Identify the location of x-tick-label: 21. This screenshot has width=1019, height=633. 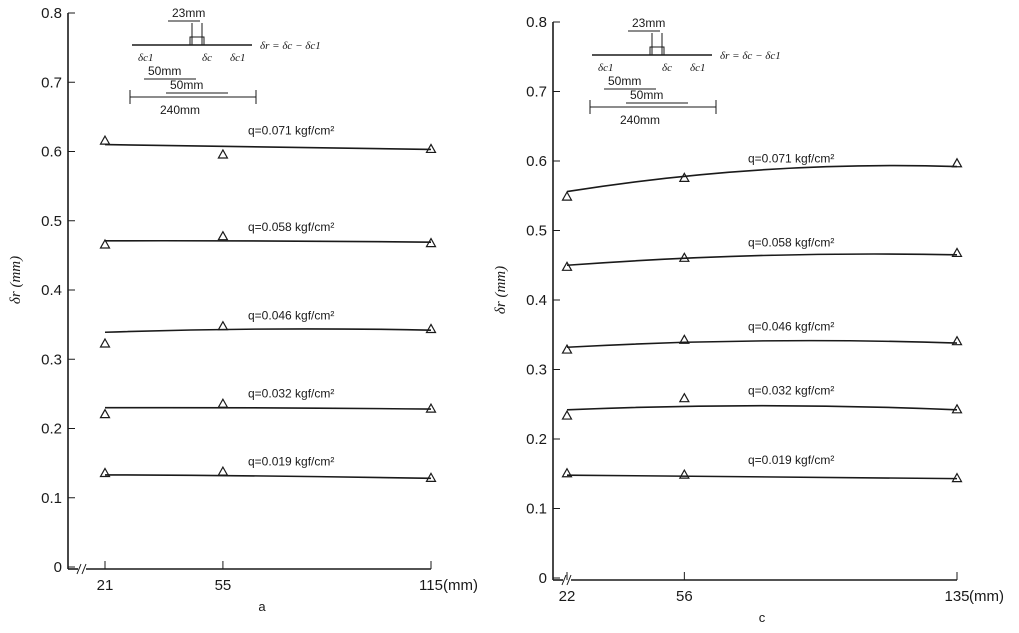
(105, 585).